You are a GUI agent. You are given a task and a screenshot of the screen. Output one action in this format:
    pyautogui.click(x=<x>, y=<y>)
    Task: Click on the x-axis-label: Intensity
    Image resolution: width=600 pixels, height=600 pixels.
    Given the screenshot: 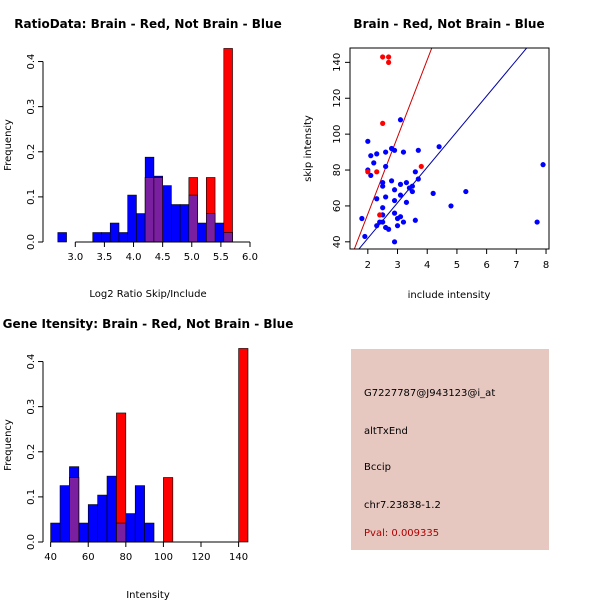 What is the action you would take?
    pyautogui.click(x=148, y=595)
    